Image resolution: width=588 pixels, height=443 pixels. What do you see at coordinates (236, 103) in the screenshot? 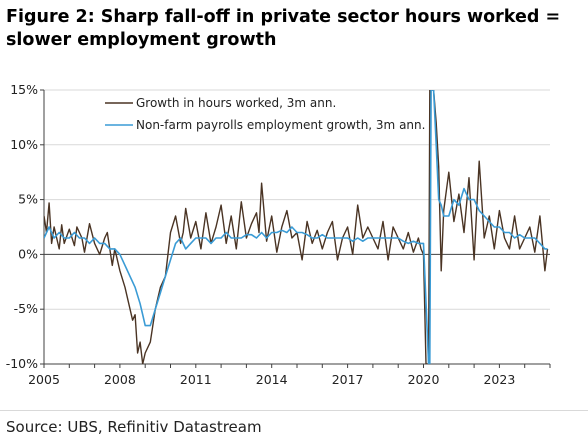
I see `legend-label-hours: Growth in hours worked, 3m ann.` at bounding box center [236, 103].